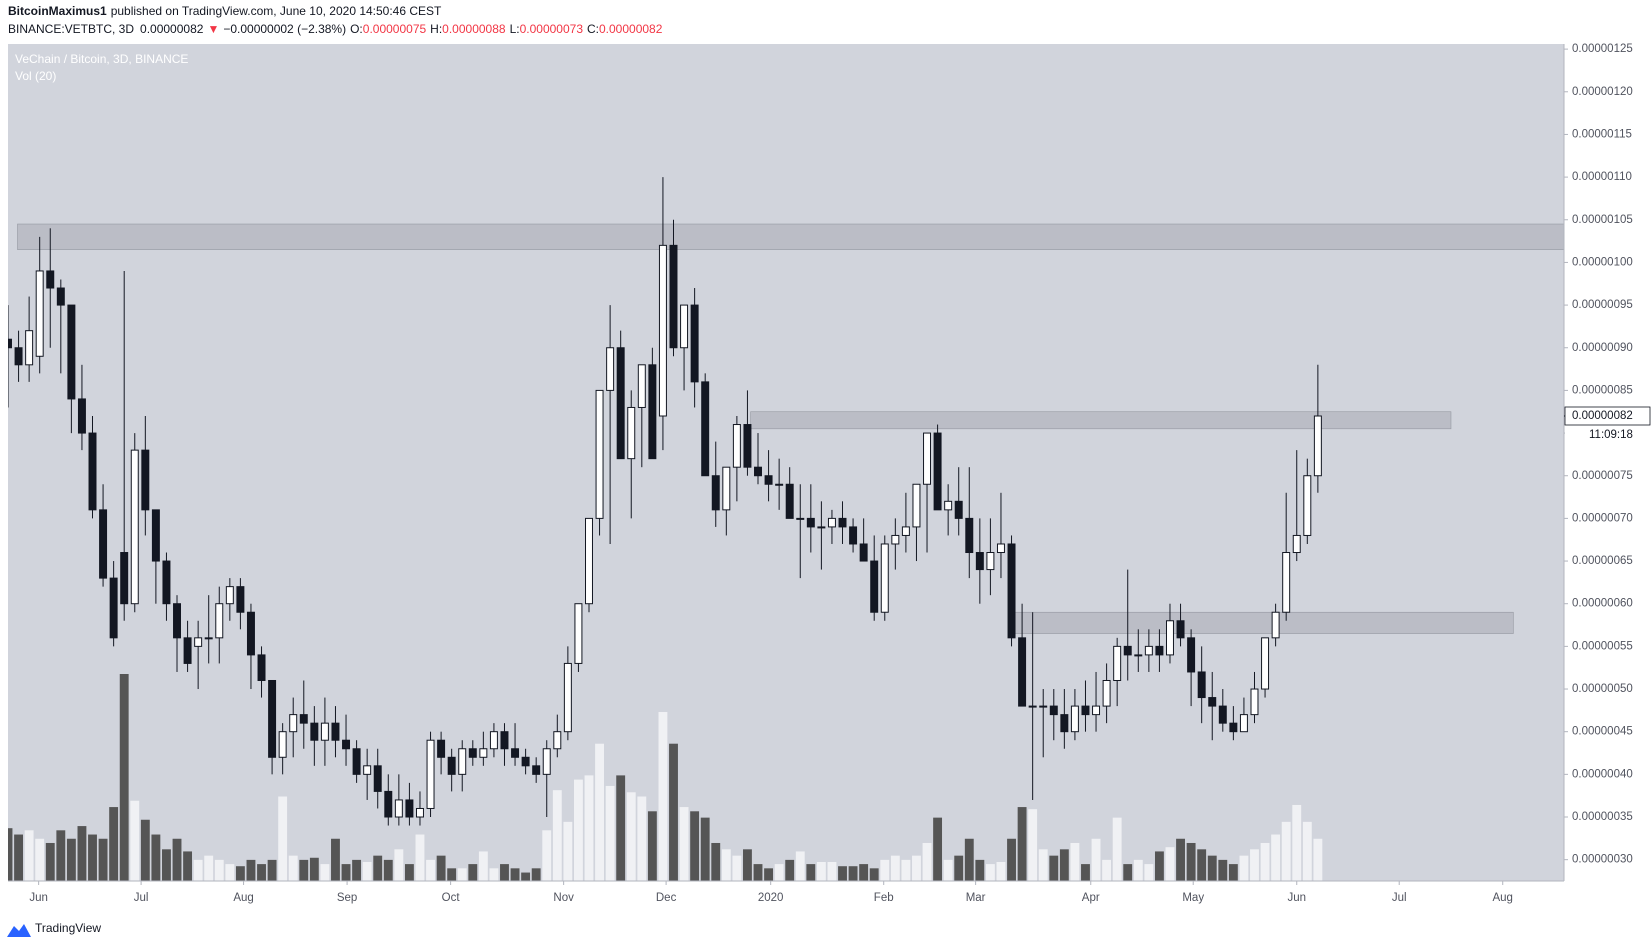 The height and width of the screenshot is (948, 1651). I want to click on y-tick-label: 0.00000055, so click(1602, 646).